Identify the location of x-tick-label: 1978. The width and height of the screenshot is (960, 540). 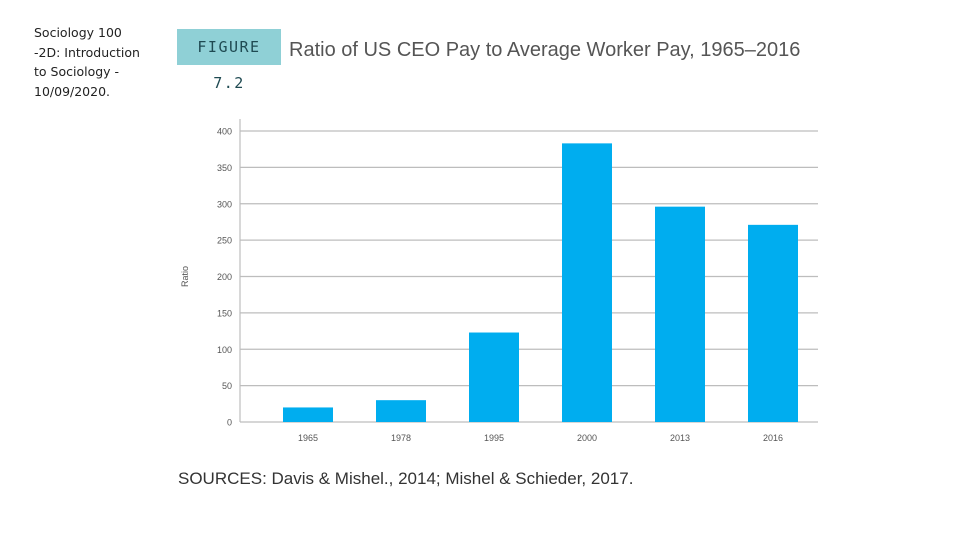
(401, 438).